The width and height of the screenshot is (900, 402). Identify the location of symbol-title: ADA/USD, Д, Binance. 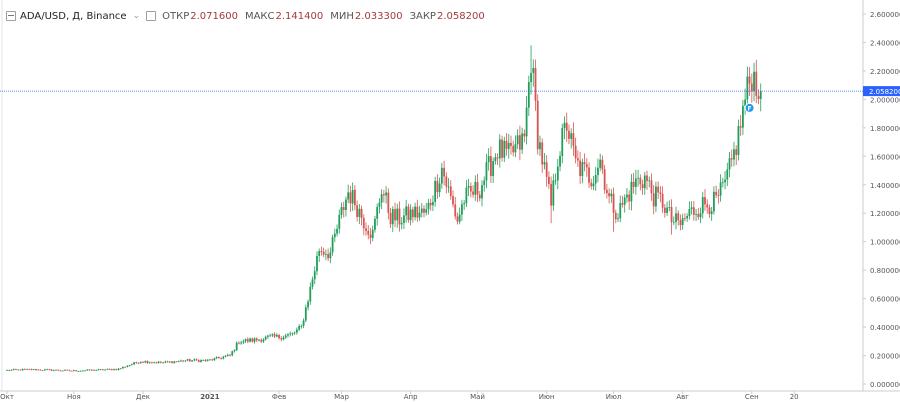
(73, 16).